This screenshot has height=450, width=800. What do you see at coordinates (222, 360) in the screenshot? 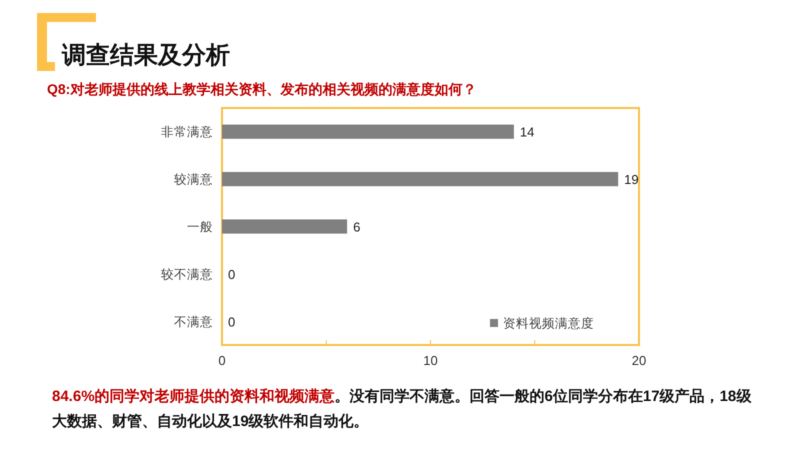
I see `x-tick-label: 0` at bounding box center [222, 360].